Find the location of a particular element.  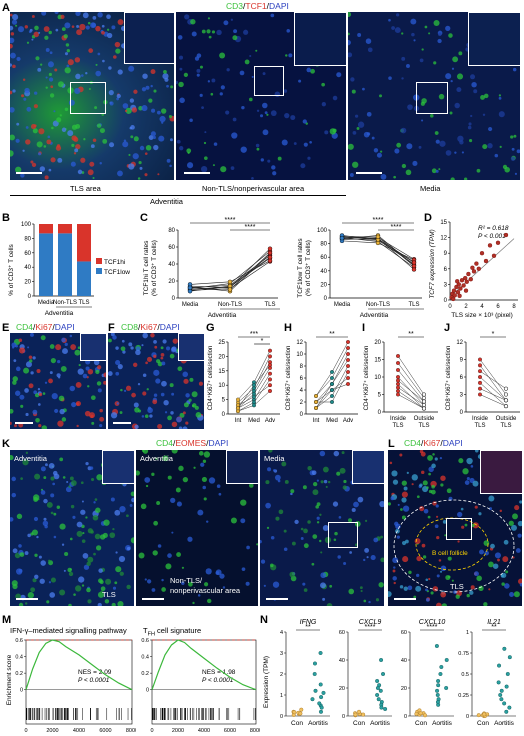

enrichment-curve is located at coordinates (79, 665).